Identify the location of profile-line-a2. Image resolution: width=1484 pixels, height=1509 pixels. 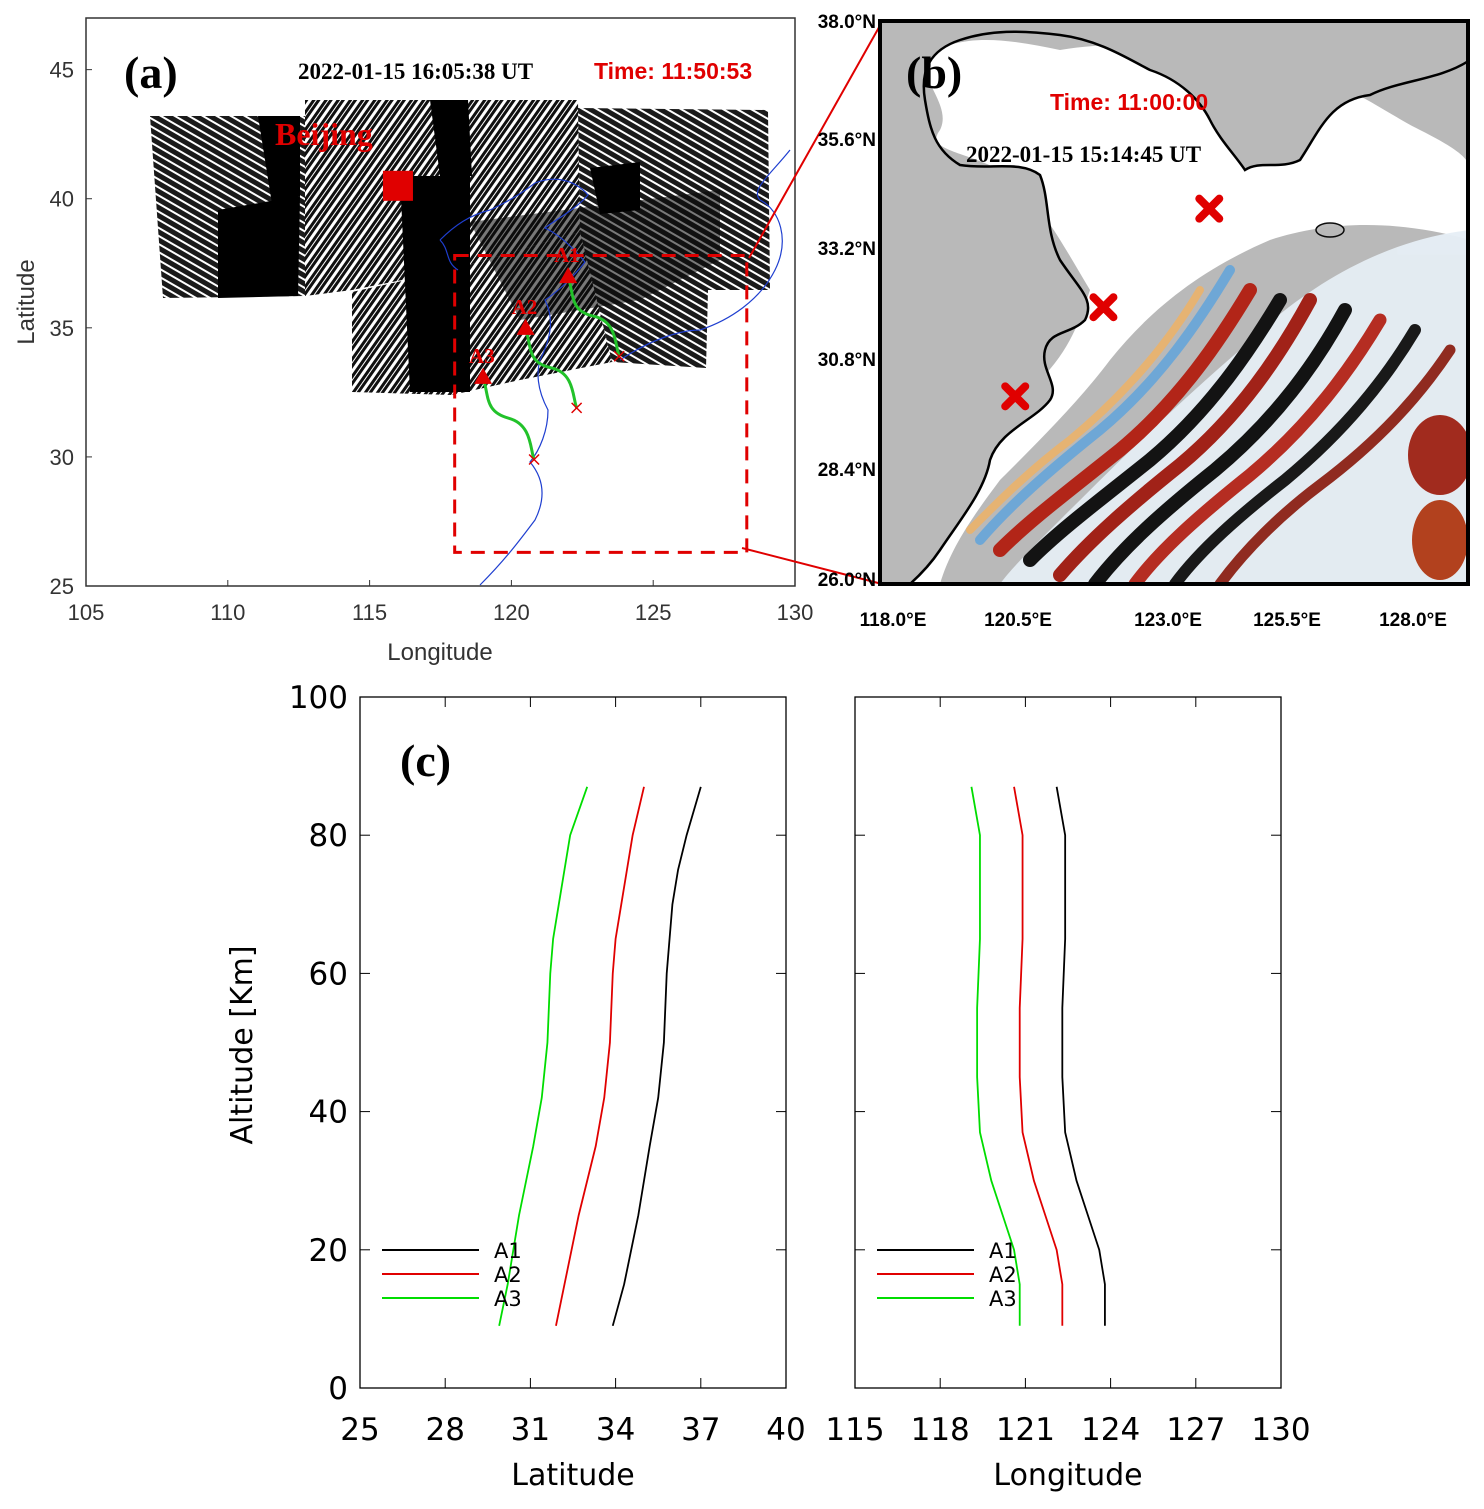
(600, 1056).